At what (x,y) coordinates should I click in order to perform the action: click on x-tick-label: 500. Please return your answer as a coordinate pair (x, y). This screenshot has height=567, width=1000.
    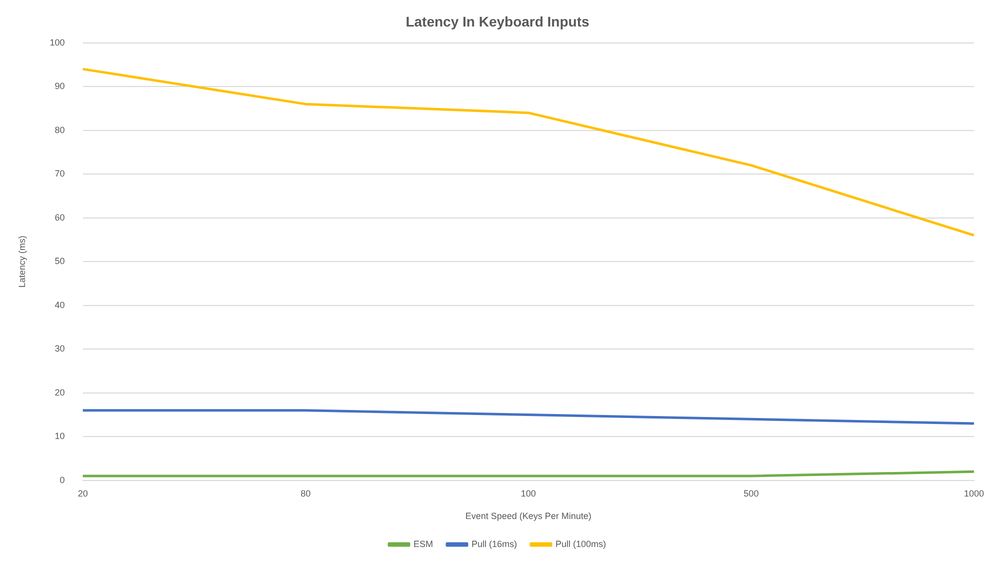
    Looking at the image, I should click on (751, 493).